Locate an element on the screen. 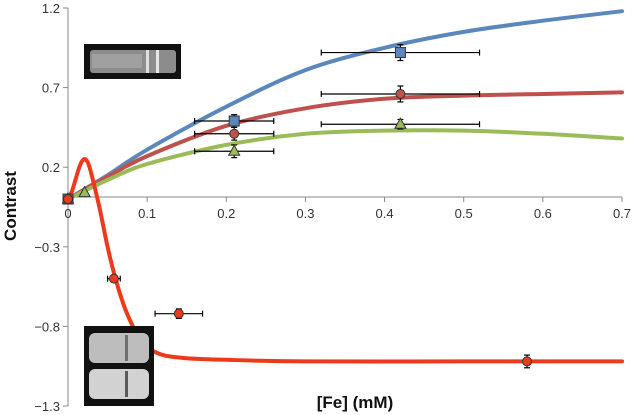  y-axis-title: Contrast is located at coordinates (10, 206).